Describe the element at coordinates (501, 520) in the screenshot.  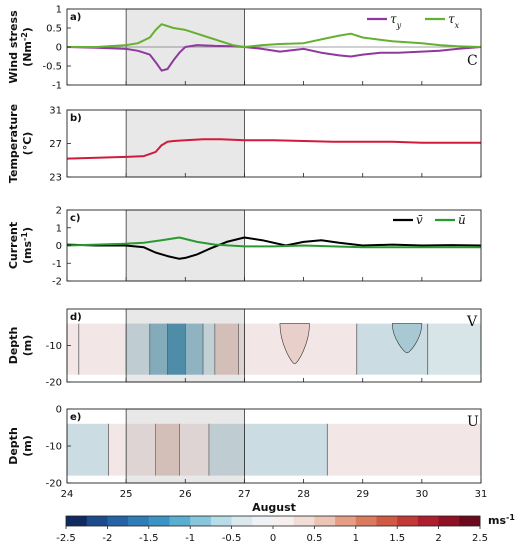
I see `colorbar-unit: ms-1` at that location.